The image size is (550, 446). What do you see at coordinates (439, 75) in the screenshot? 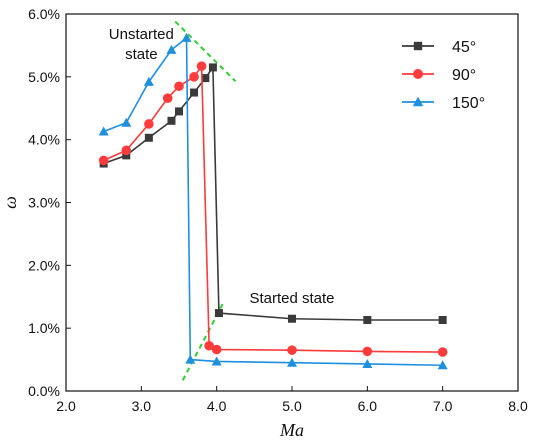
I see `legend-item: 90°` at bounding box center [439, 75].